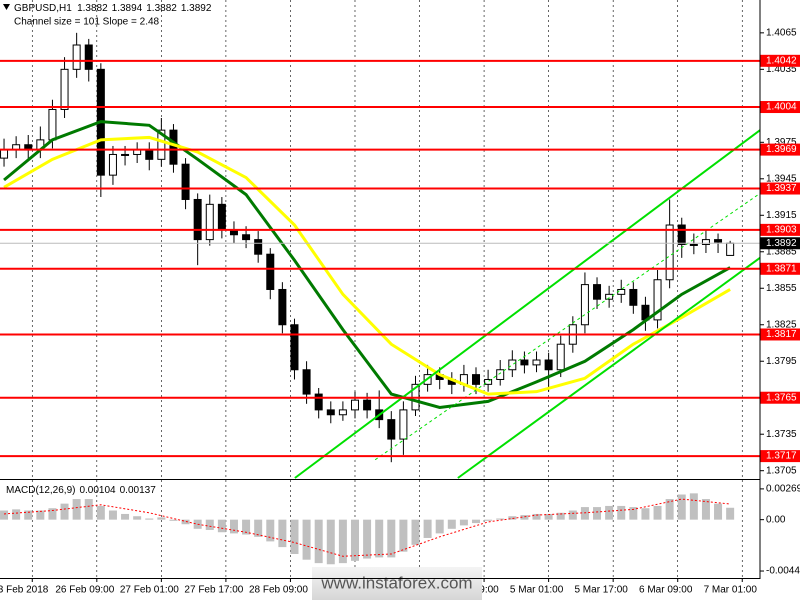  Describe the element at coordinates (781, 456) in the screenshot. I see `level-label: 1.3717` at that location.